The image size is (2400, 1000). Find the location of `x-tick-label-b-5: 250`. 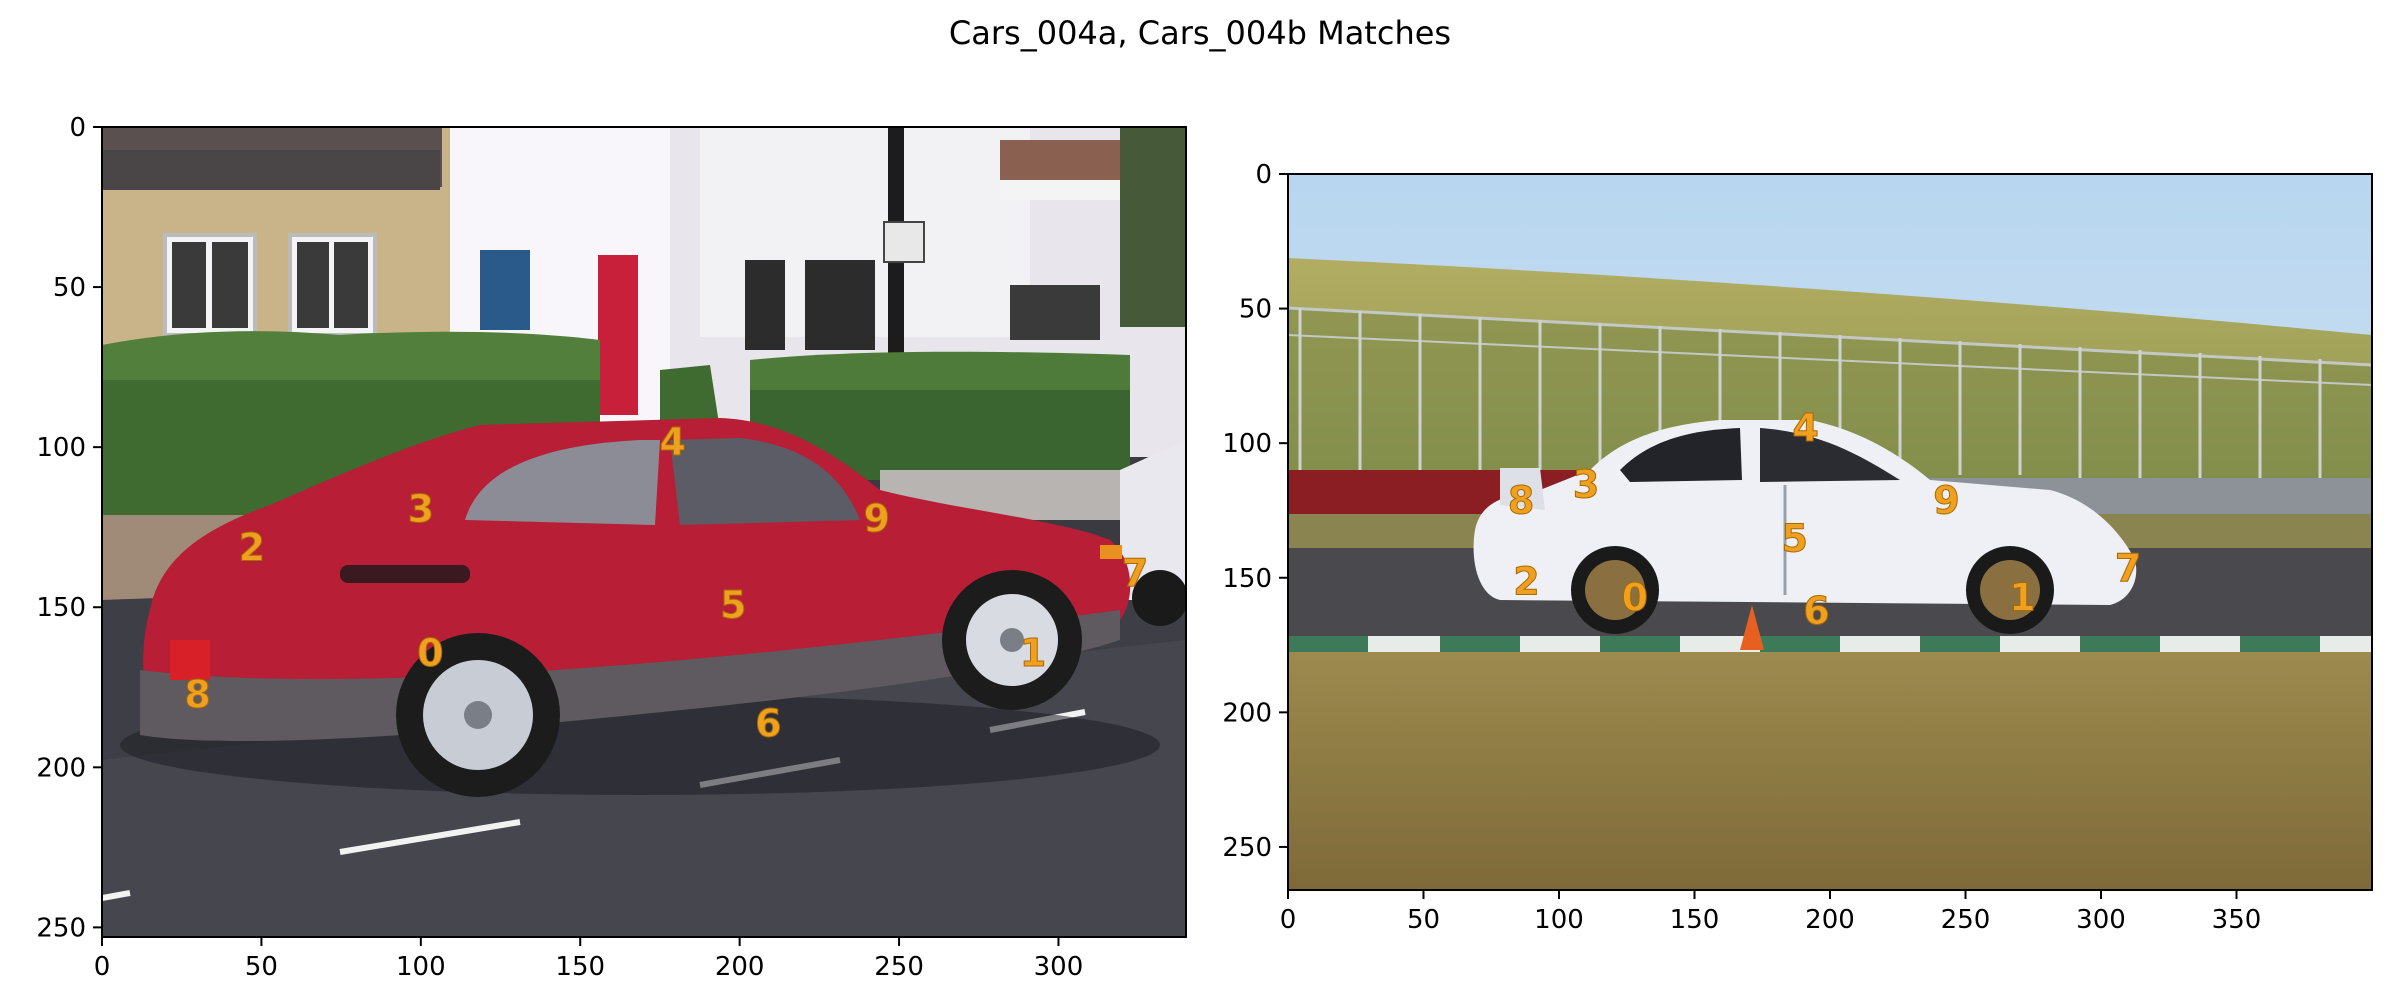

x-tick-label-b-5: 250 is located at coordinates (1966, 920).